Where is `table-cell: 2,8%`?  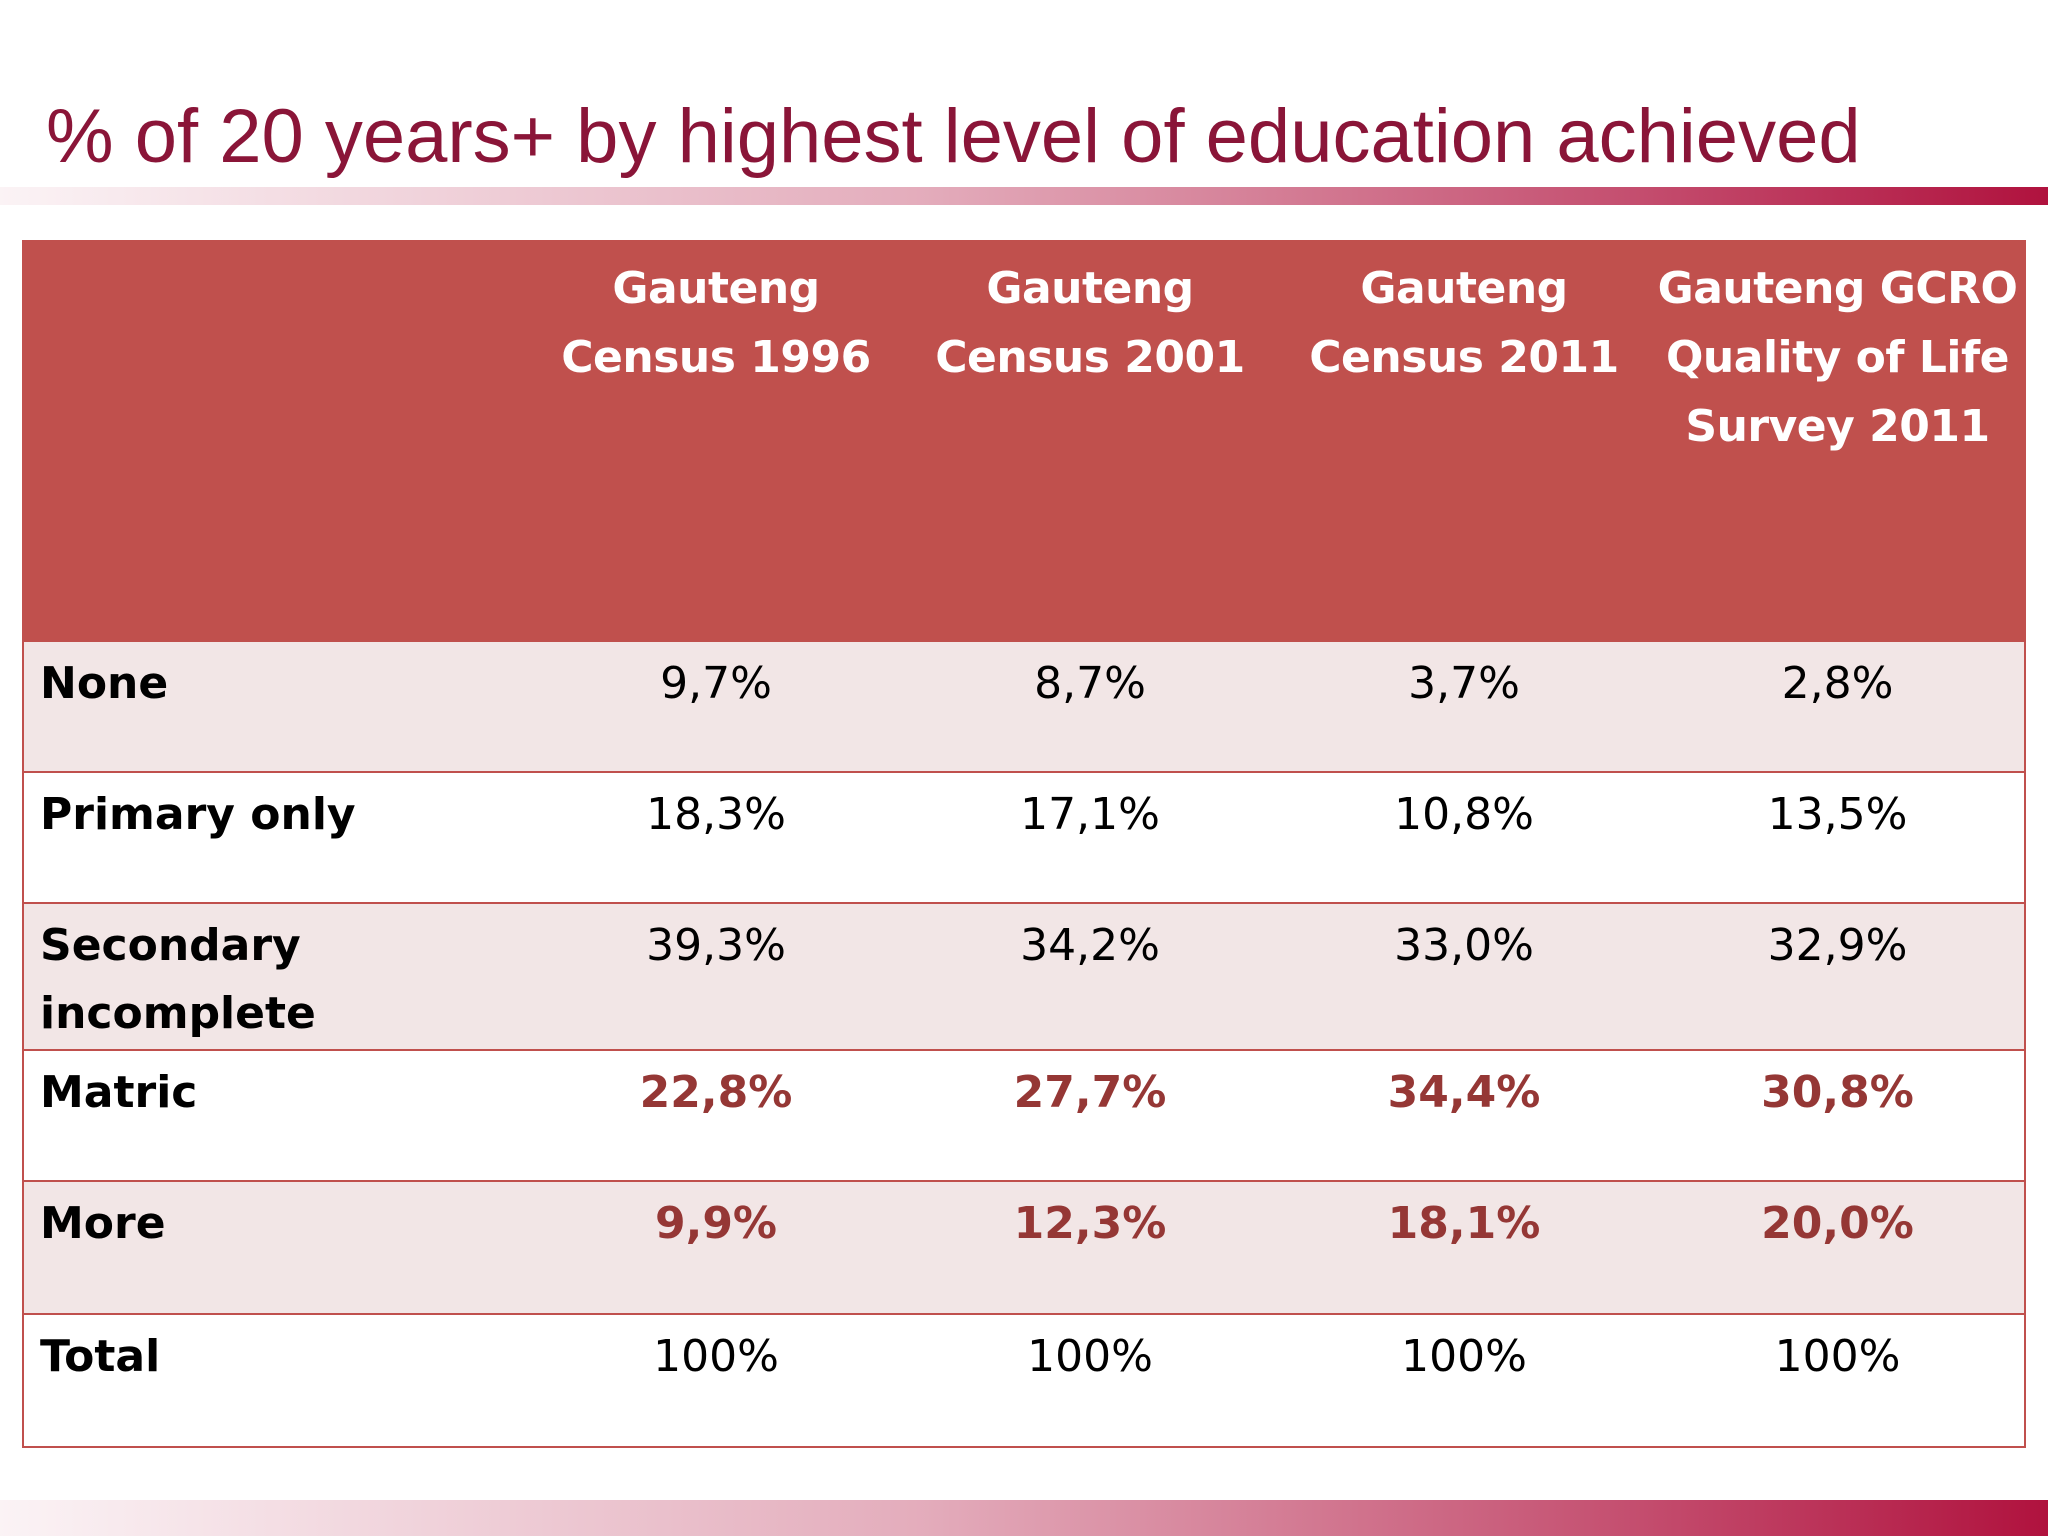
table-cell: 2,8% is located at coordinates (1838, 706).